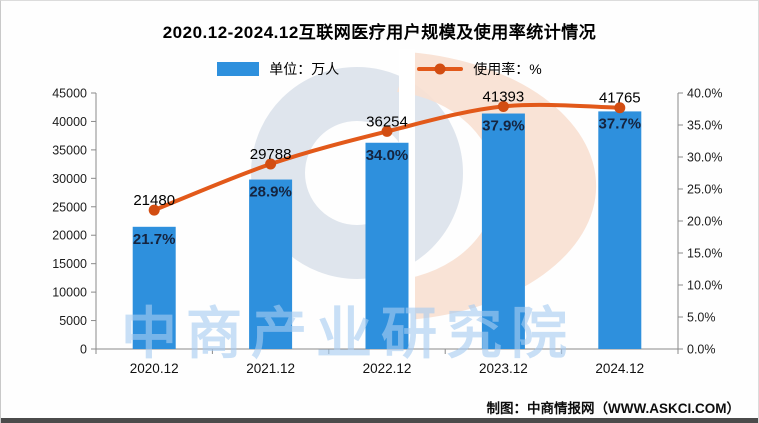  What do you see at coordinates (387, 368) in the screenshot?
I see `x-axis-category-label: 2022.12` at bounding box center [387, 368].